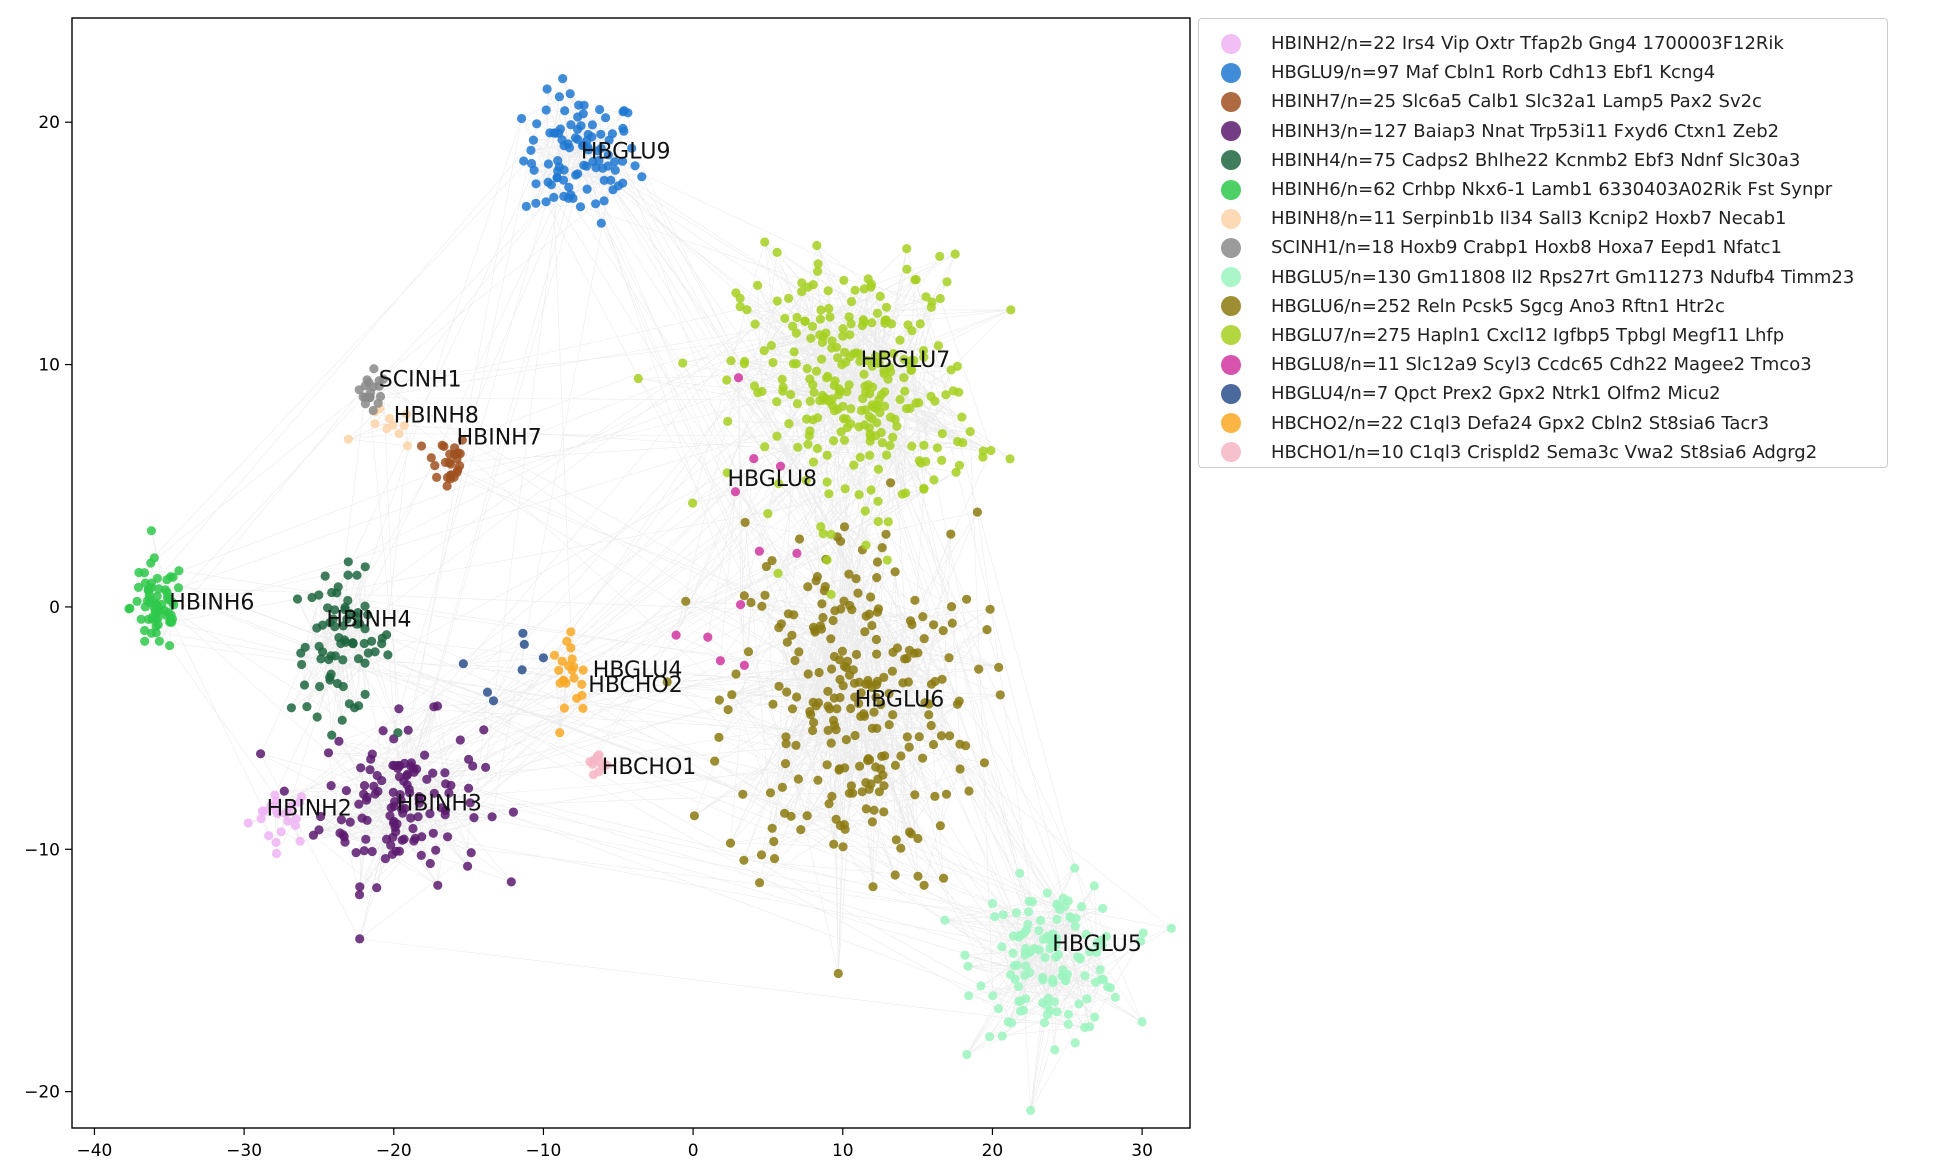 The image size is (1935, 1174). Describe the element at coordinates (900, 699) in the screenshot. I see `cluster-label-hbglu6: HBGLU6` at that location.